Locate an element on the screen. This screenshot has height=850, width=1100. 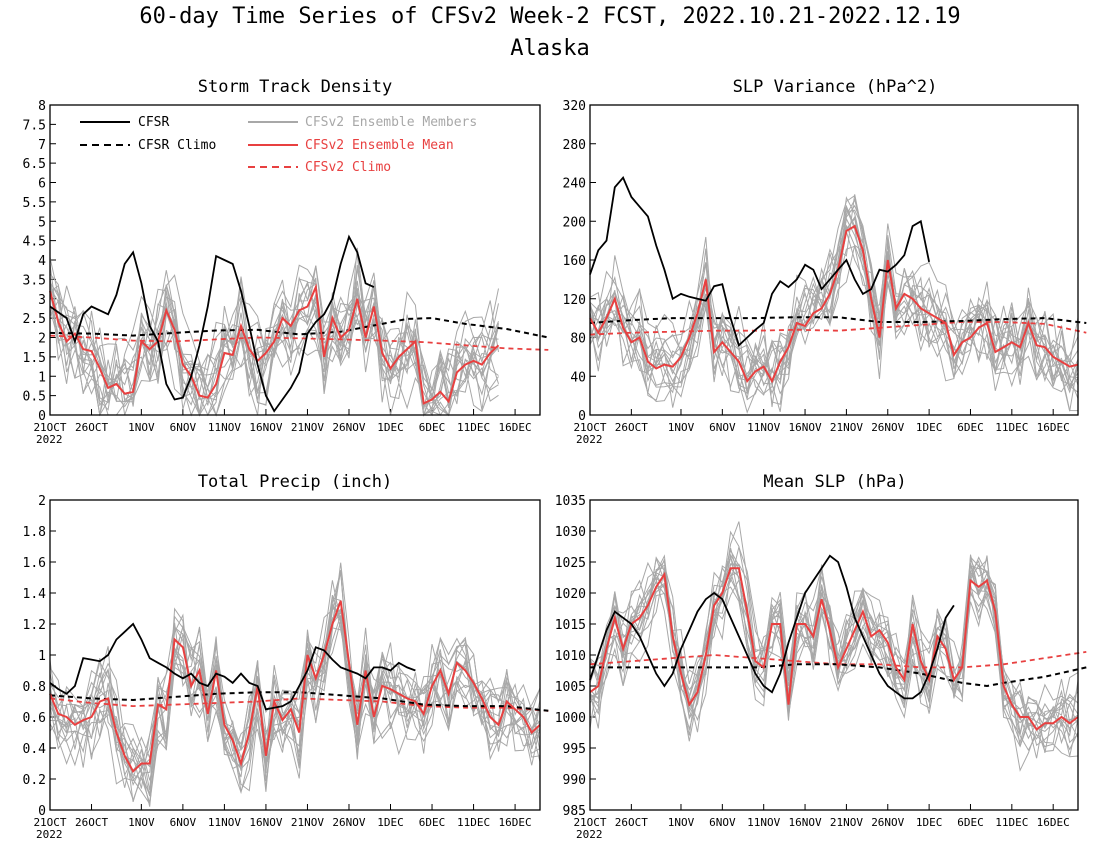
y-tick-label: 3 is located at coordinates (42, 300).